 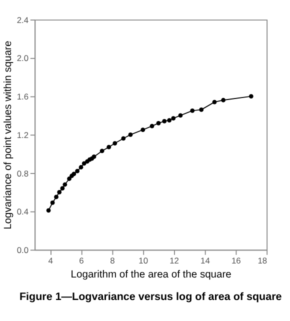 What do you see at coordinates (81, 260) in the screenshot?
I see `x-tick-label: 6` at bounding box center [81, 260].